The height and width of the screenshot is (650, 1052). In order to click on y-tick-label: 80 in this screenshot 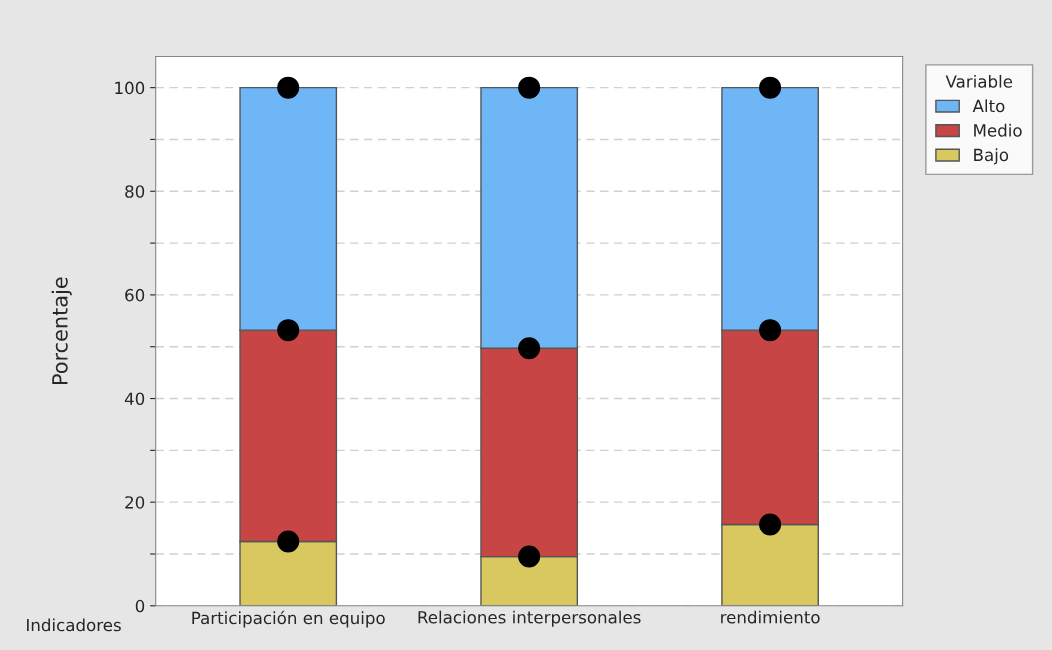, I will do `click(135, 191)`.